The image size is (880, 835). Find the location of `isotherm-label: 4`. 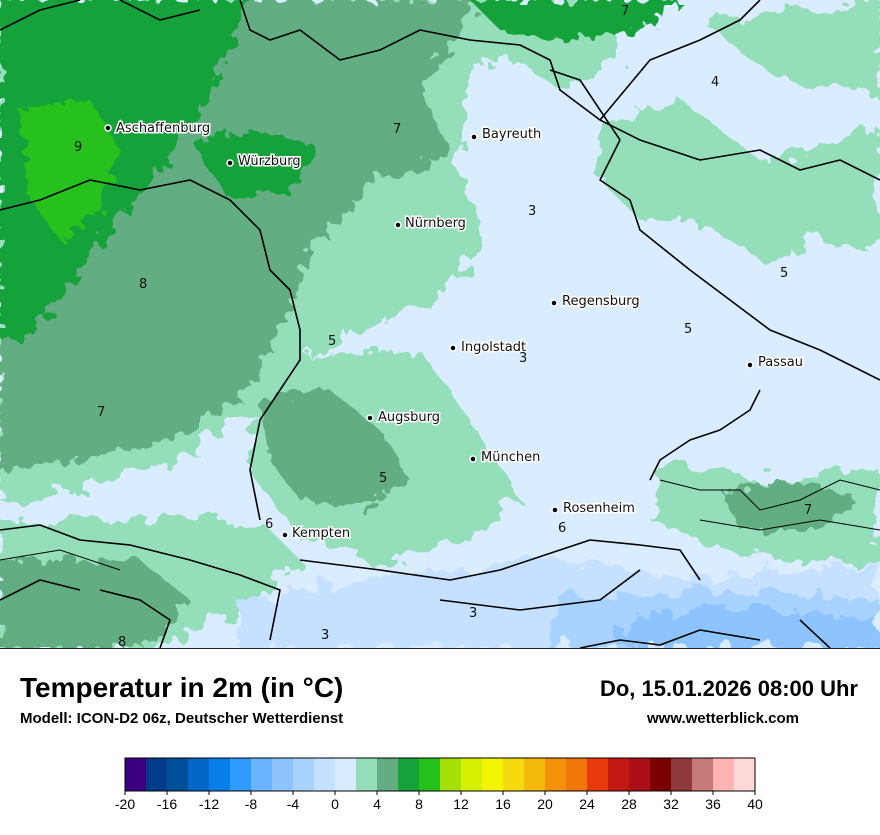

isotherm-label: 4 is located at coordinates (715, 82).